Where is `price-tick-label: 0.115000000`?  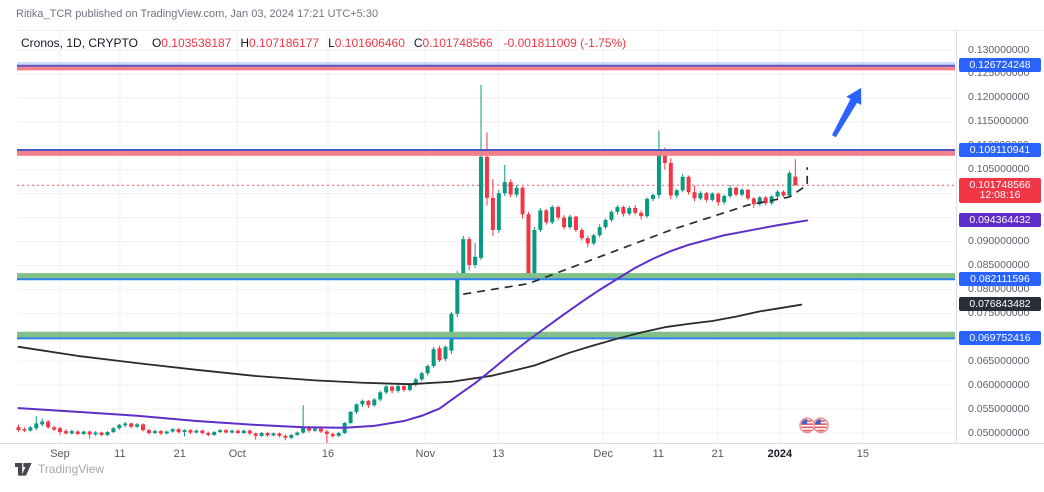
price-tick-label: 0.115000000 is located at coordinates (998, 121).